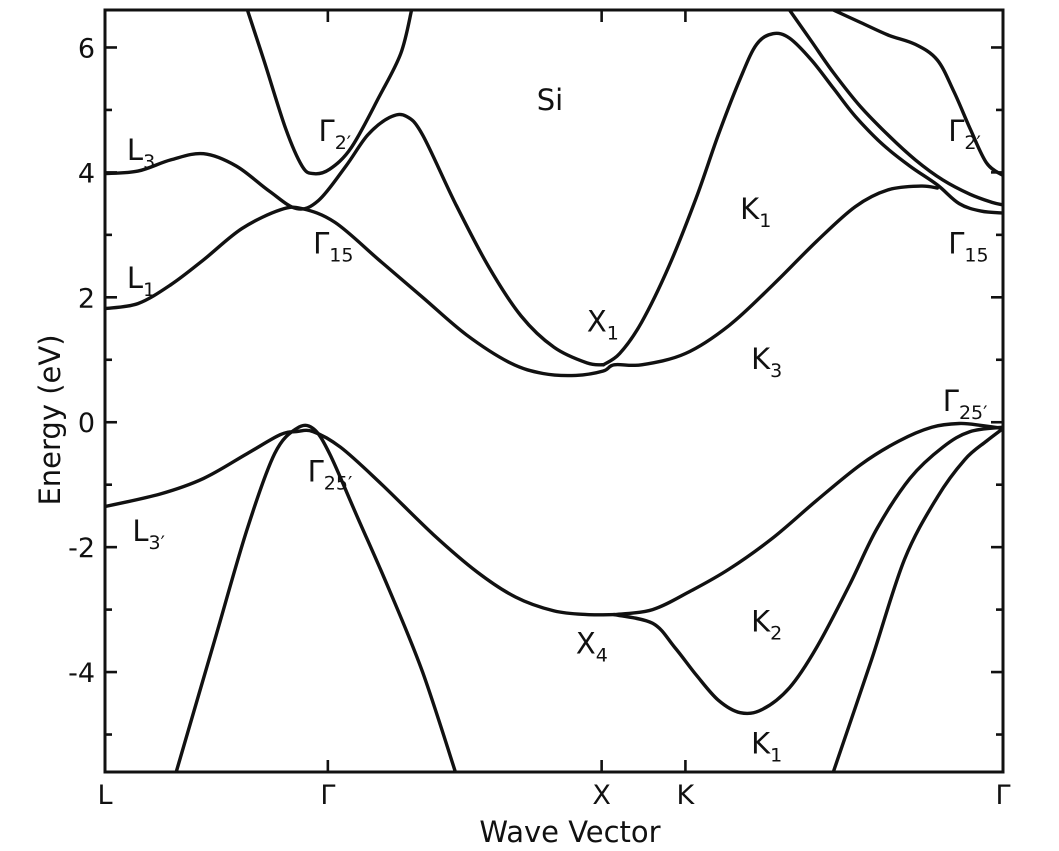 The height and width of the screenshot is (851, 1059). What do you see at coordinates (766, 362) in the screenshot?
I see `symmetry-point-label: K3` at bounding box center [766, 362].